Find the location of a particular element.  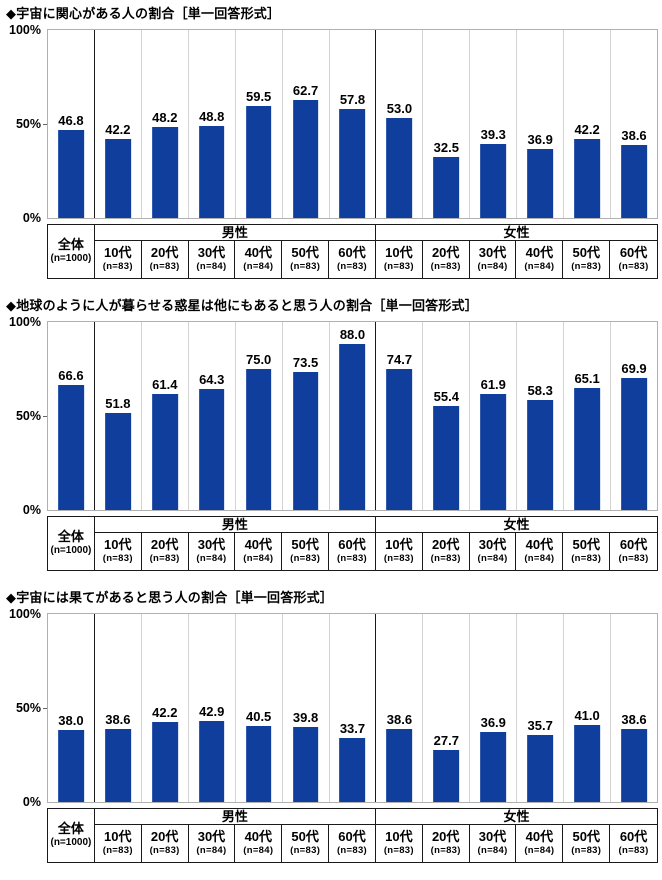

plot-column-female-30代: 36.9 is located at coordinates (494, 707).